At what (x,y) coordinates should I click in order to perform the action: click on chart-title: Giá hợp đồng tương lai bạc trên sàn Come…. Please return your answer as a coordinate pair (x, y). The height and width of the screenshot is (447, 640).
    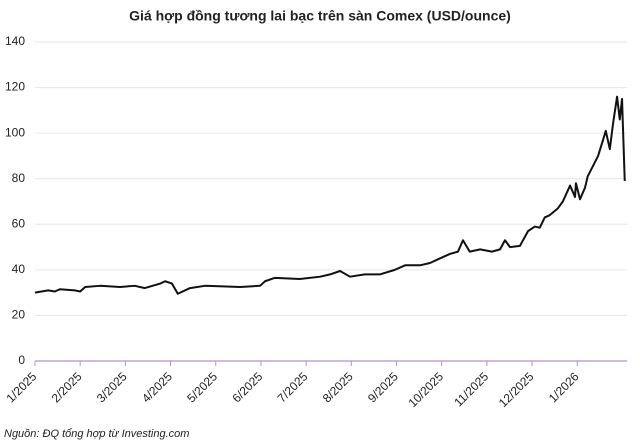
    Looking at the image, I should click on (320, 16).